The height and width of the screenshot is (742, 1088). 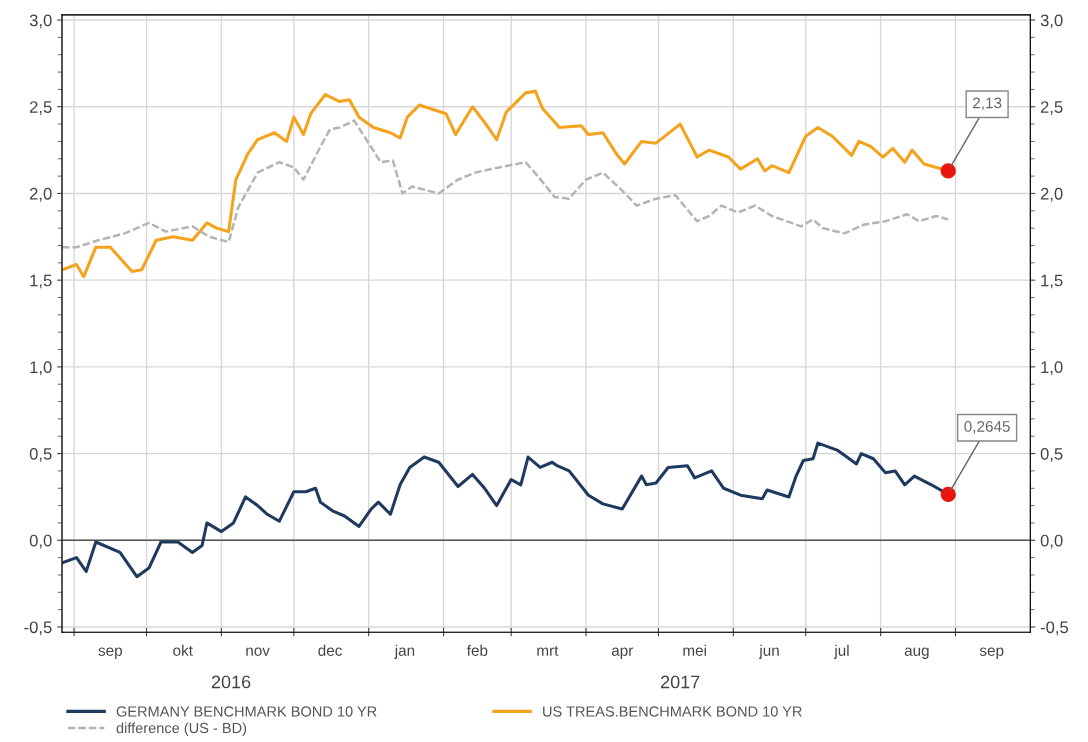 I want to click on x-tick-label: nov, so click(x=258, y=651).